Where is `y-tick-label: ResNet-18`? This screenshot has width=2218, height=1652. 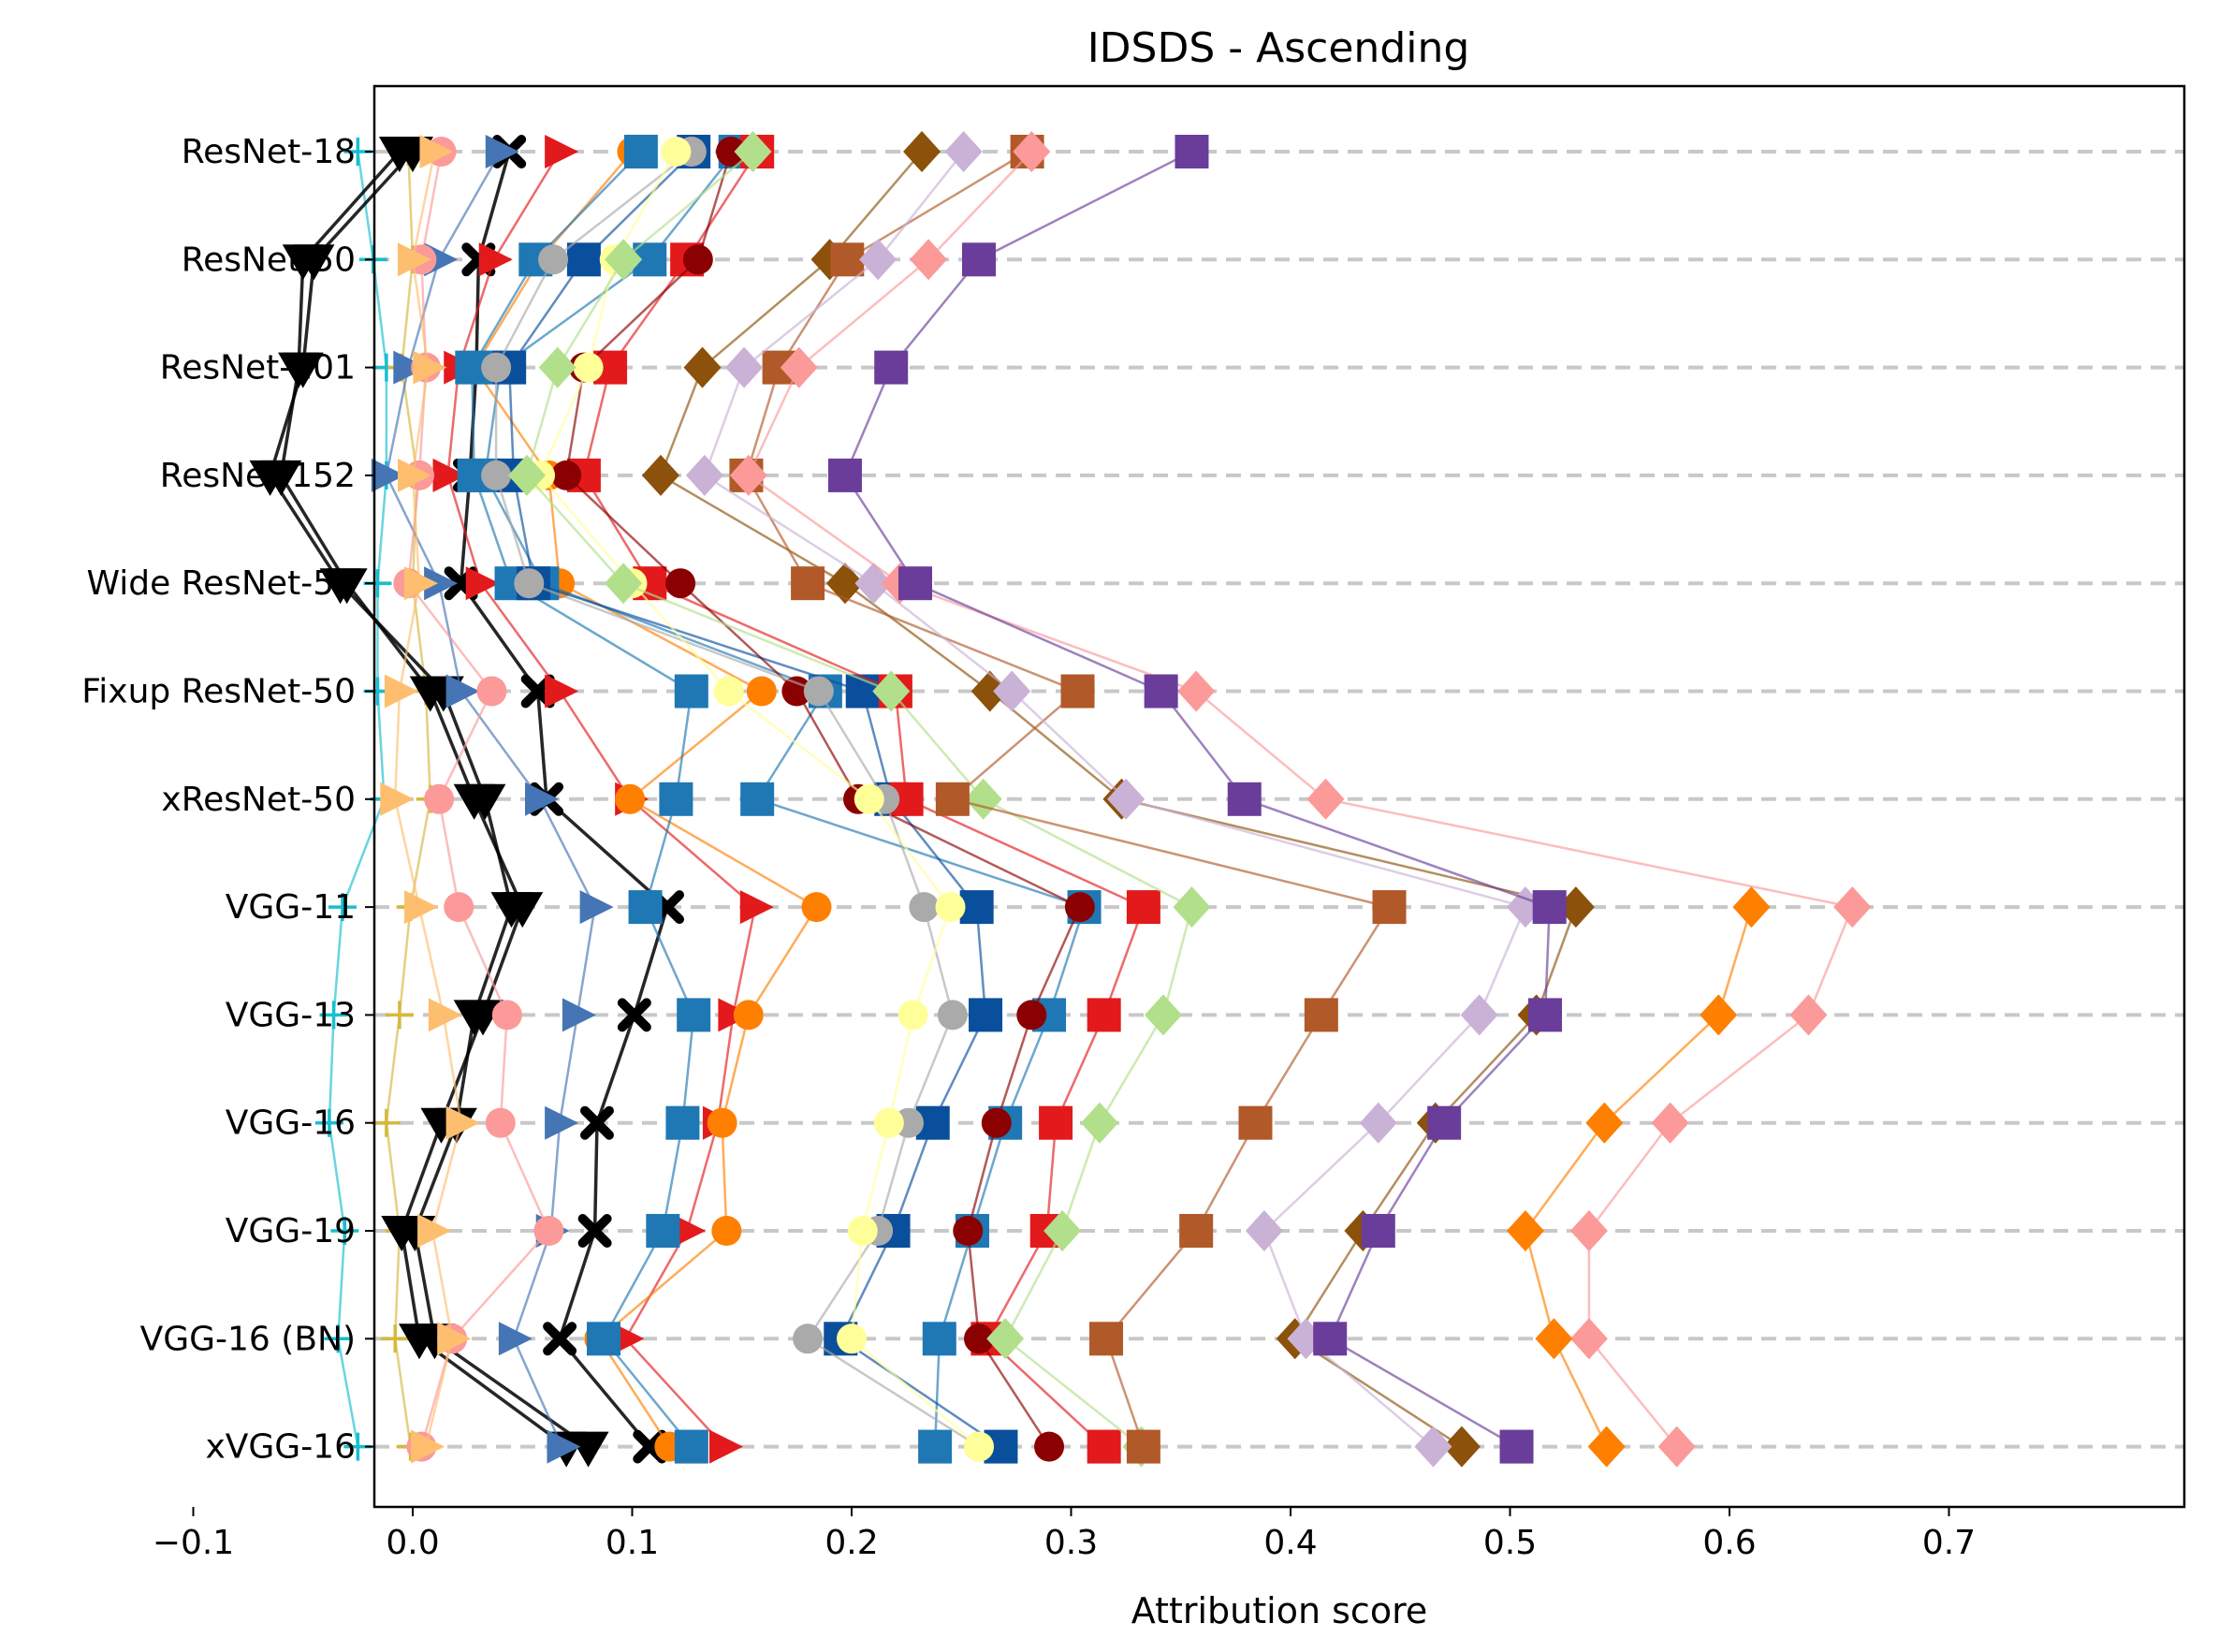 y-tick-label: ResNet-18 is located at coordinates (269, 152).